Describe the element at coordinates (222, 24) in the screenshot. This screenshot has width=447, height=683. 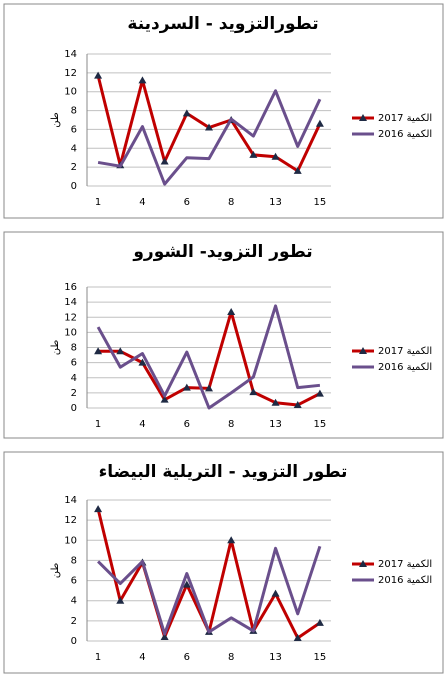
I see `chart-title: تطورالتزويد - السردينة` at that location.